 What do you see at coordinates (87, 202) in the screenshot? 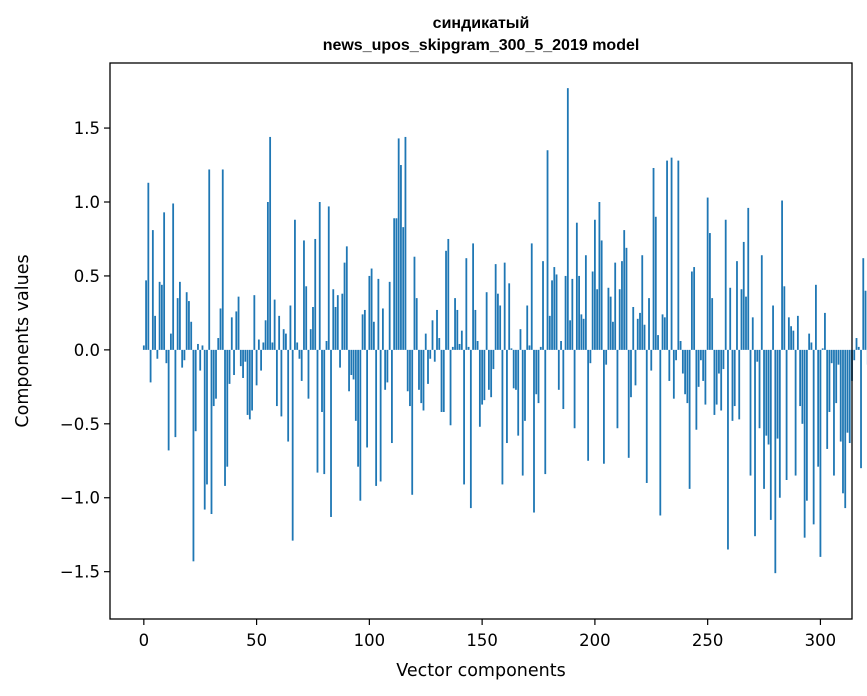
I see `y-tick-label: 1.0` at bounding box center [87, 202].